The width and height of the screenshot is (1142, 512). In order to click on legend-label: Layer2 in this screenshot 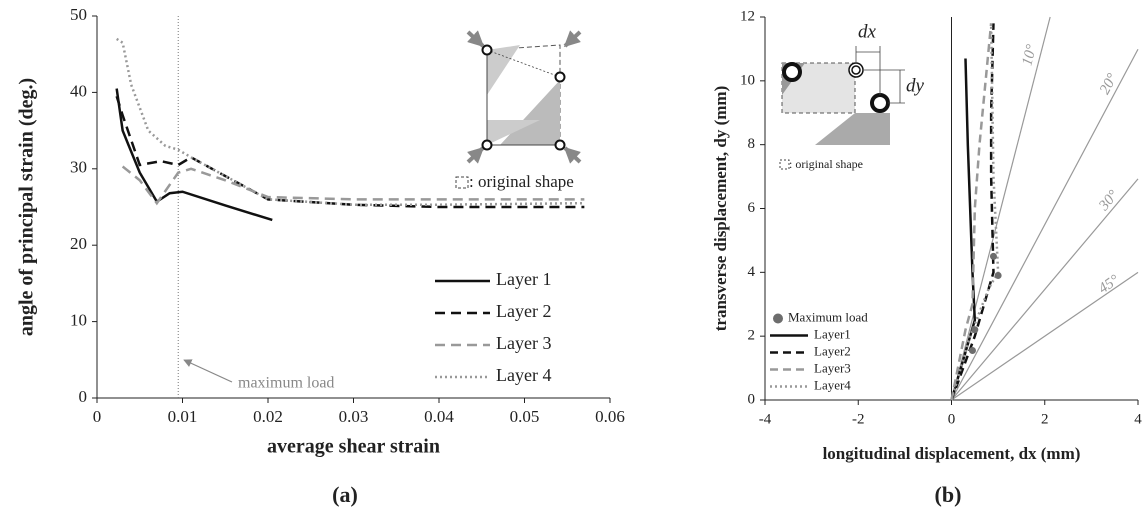, I will do `click(832, 350)`.